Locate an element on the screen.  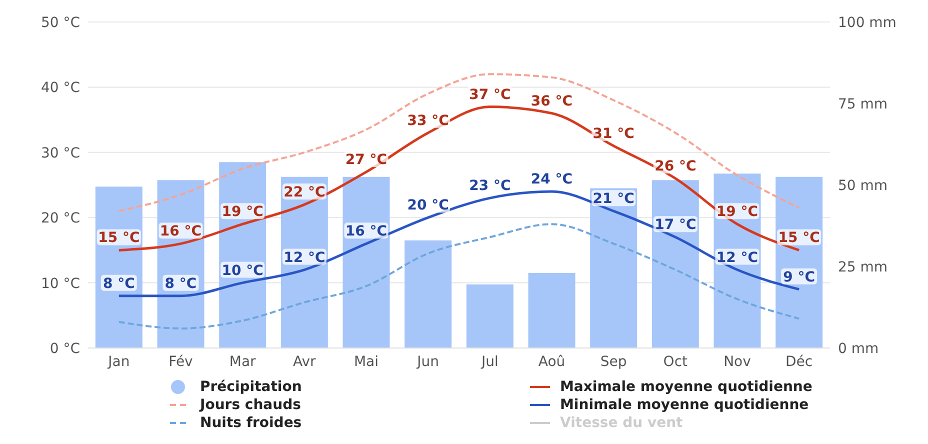
x-tick-label: Jun is located at coordinates (428, 362).